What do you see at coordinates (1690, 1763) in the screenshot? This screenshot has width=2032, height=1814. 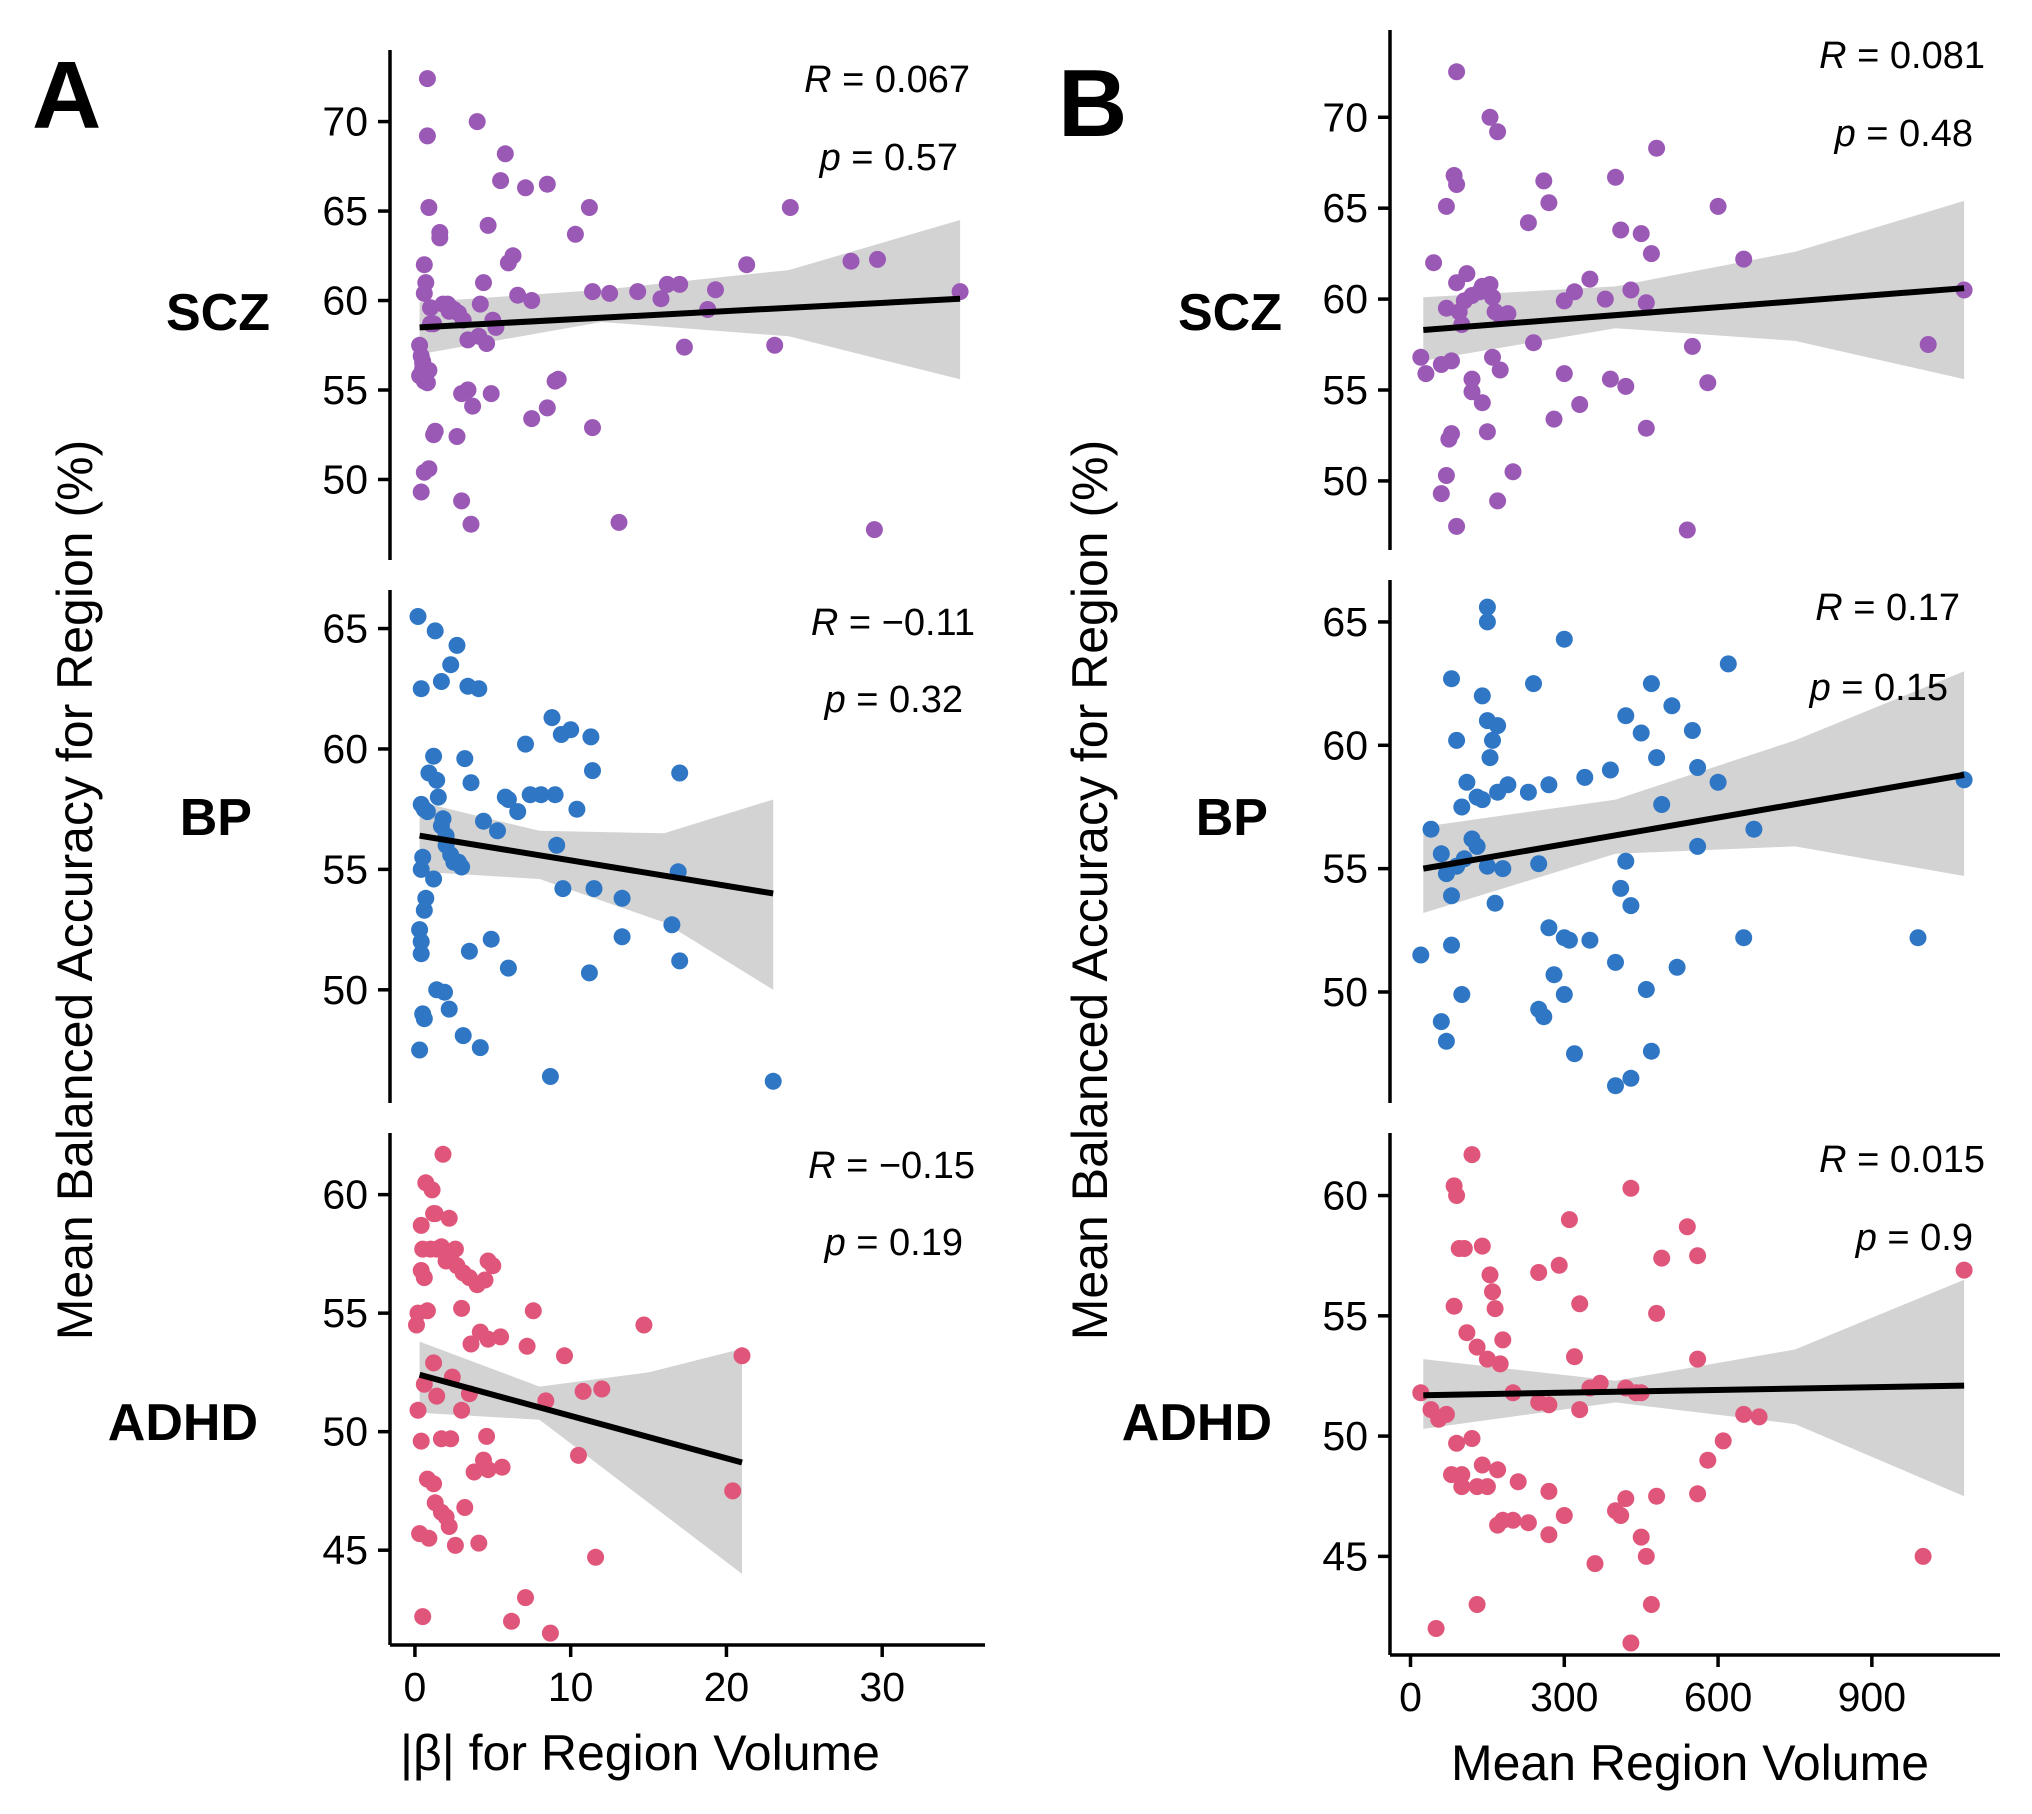 I see `x-axis-title-b: Mean Region Volume` at bounding box center [1690, 1763].